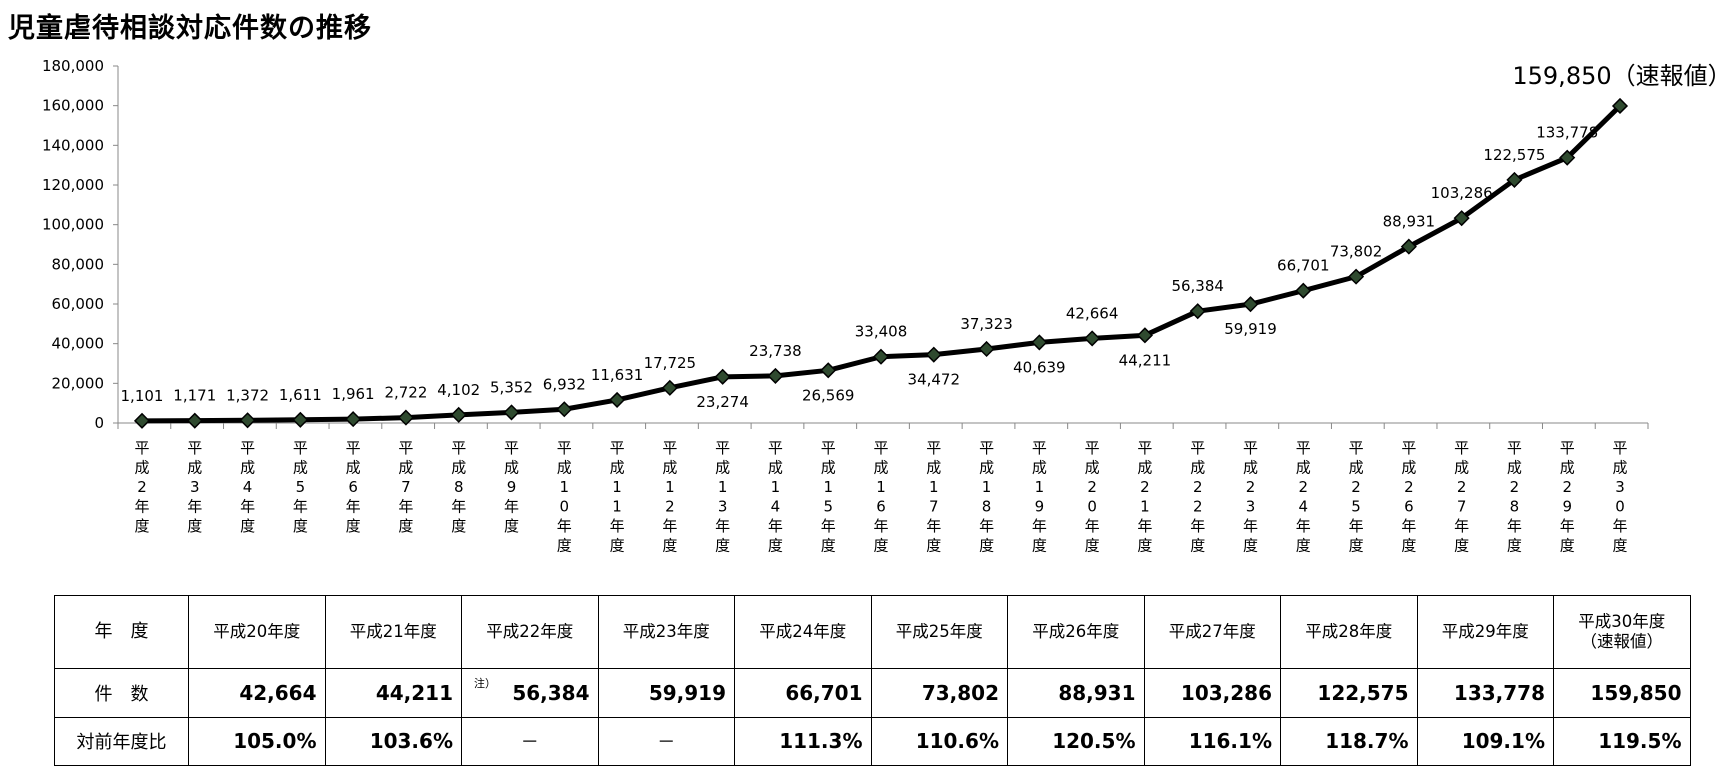  What do you see at coordinates (1514, 497) in the screenshot?
I see `x-tick-label: 平成 2 8 年度` at bounding box center [1514, 497].